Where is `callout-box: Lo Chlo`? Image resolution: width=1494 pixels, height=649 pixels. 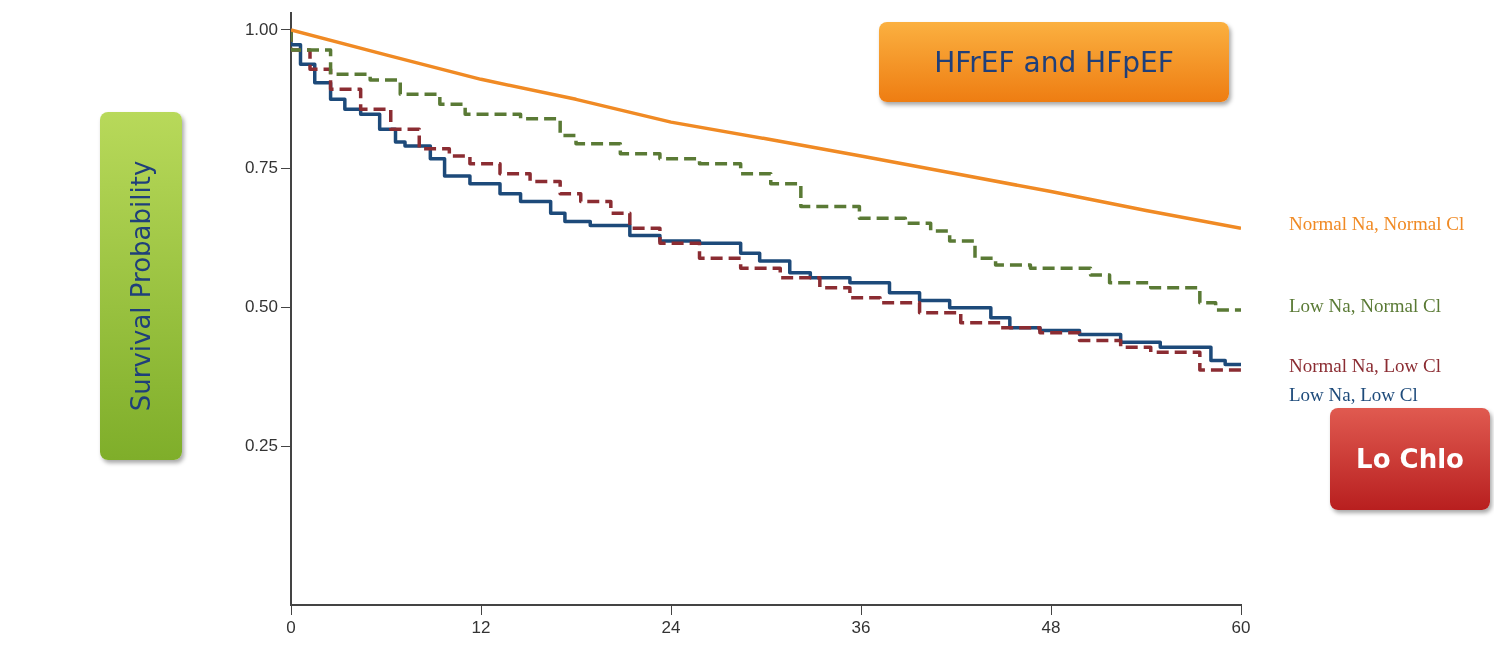
callout-box: Lo Chlo is located at coordinates (1410, 459).